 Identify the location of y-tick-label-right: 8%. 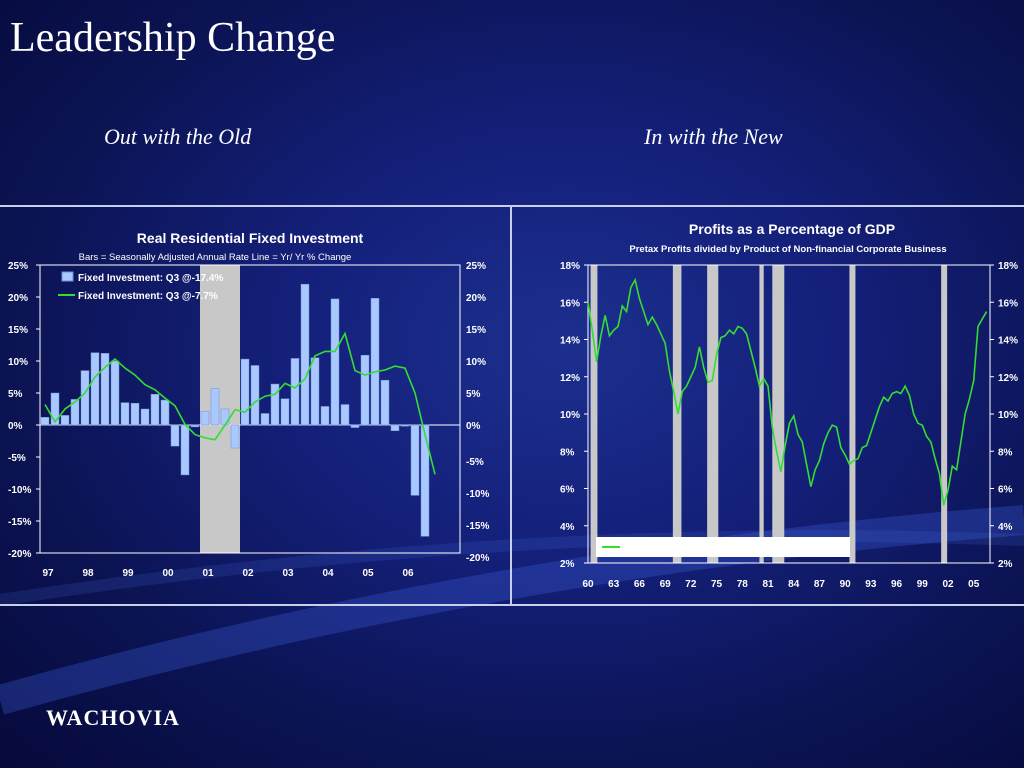
(1005, 452).